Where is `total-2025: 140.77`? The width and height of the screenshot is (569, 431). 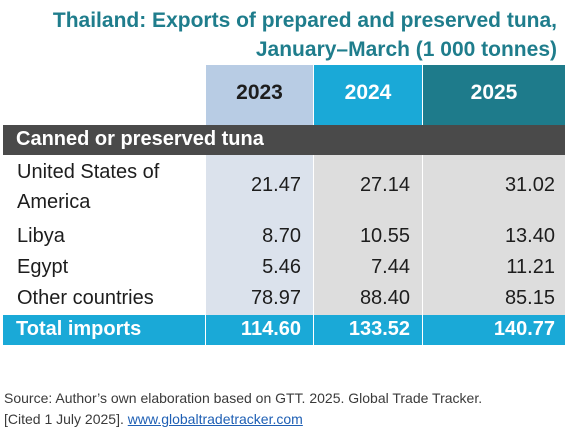 total-2025: 140.77 is located at coordinates (524, 329).